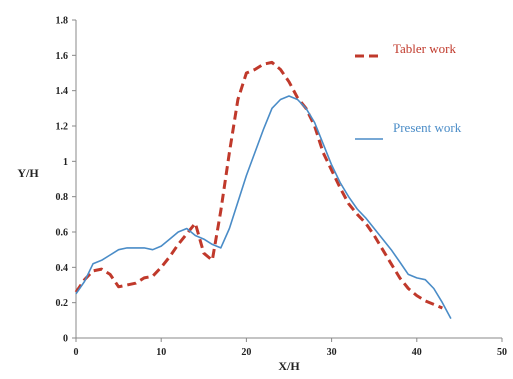 This screenshot has width=513, height=379. What do you see at coordinates (62, 21) in the screenshot?
I see `y-tick-label: 1.8` at bounding box center [62, 21].